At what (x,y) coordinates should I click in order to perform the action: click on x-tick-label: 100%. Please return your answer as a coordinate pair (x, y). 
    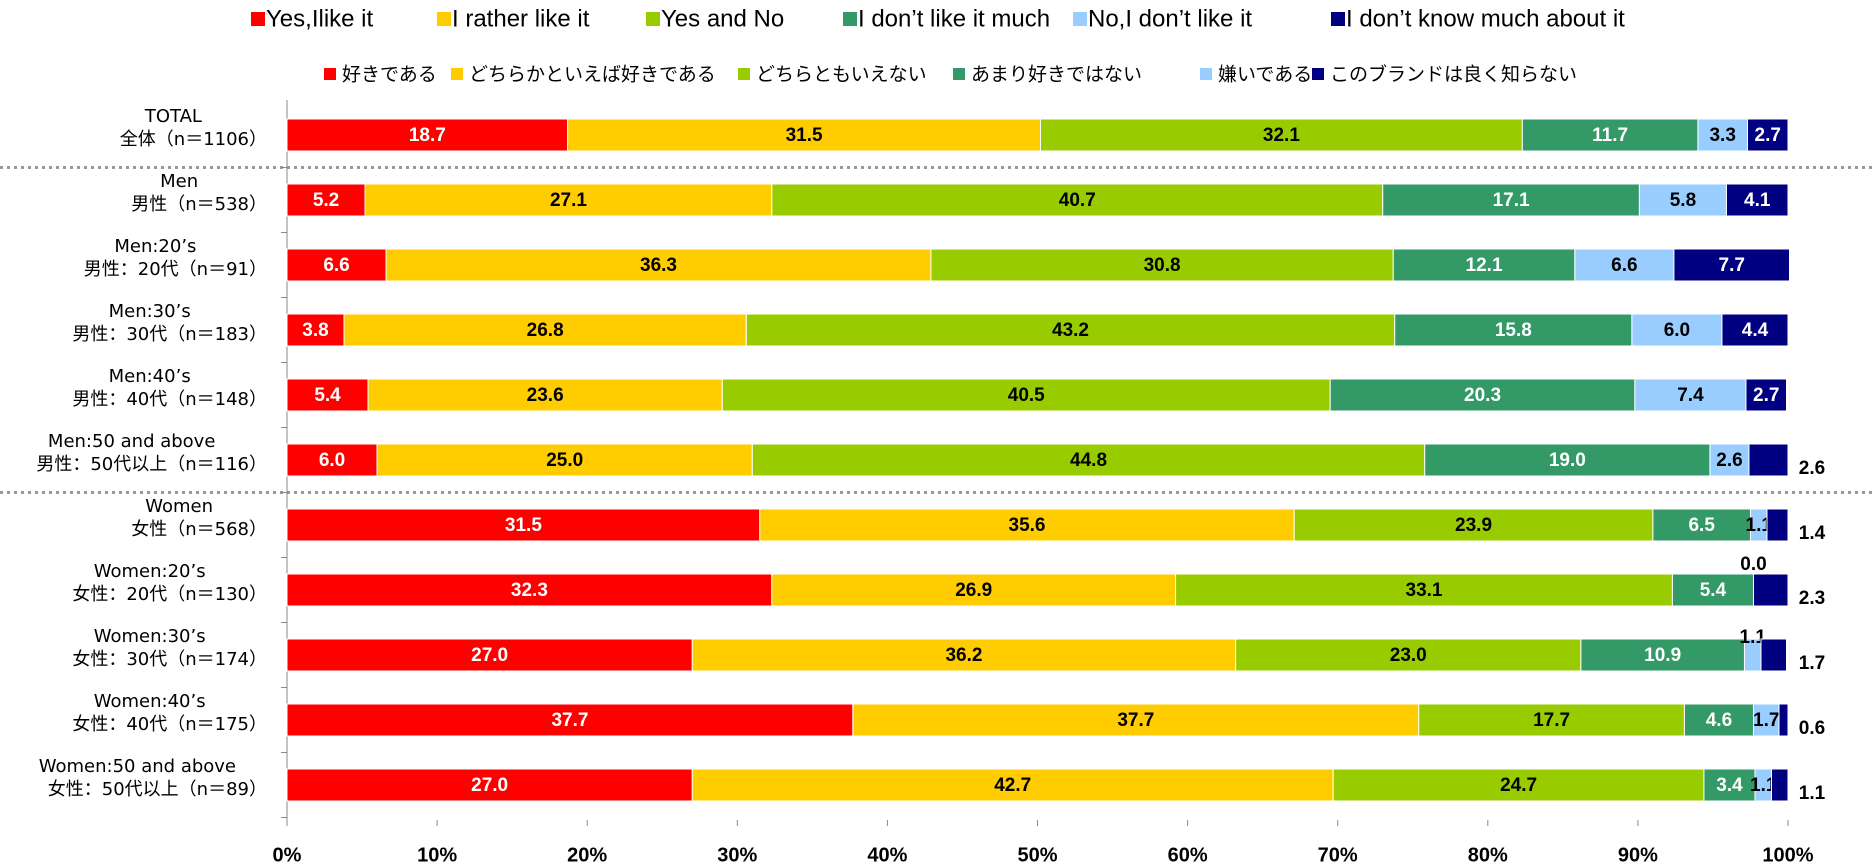
    Looking at the image, I should click on (1787, 855).